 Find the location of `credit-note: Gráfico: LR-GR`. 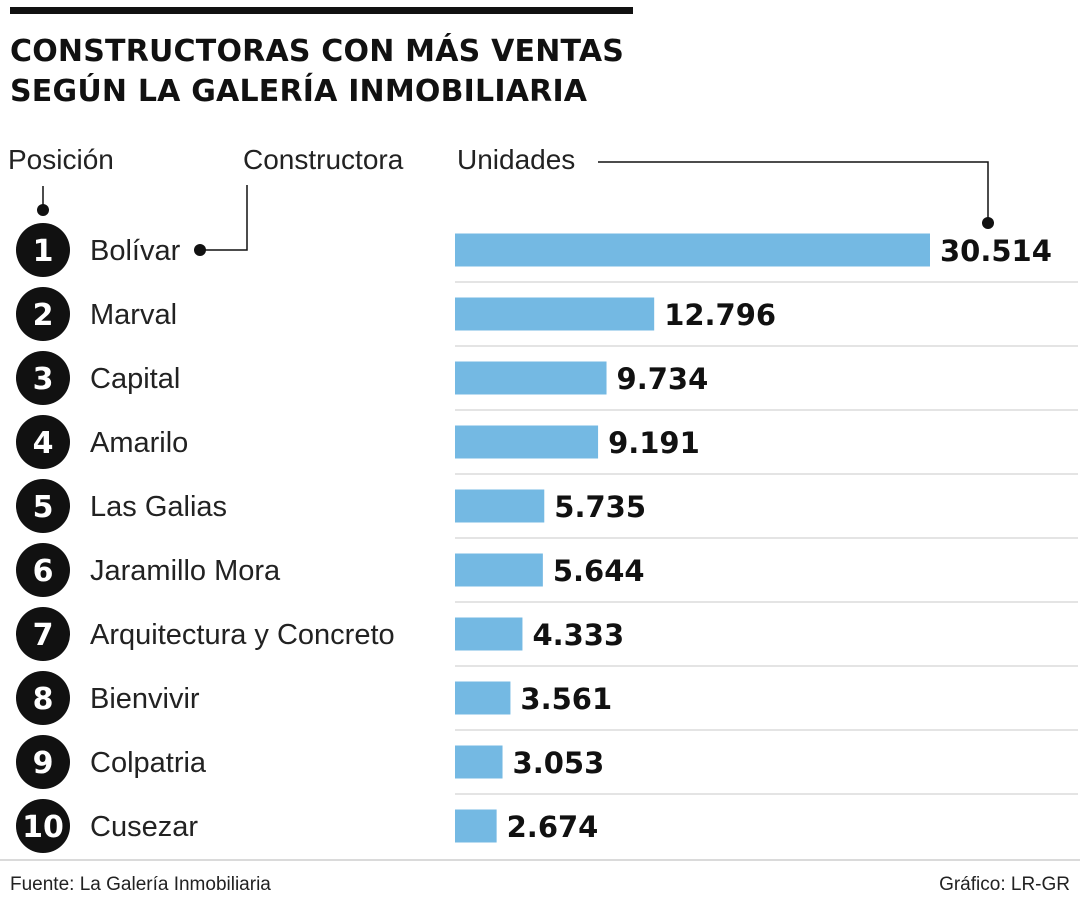

credit-note: Gráfico: LR-GR is located at coordinates (1004, 884).